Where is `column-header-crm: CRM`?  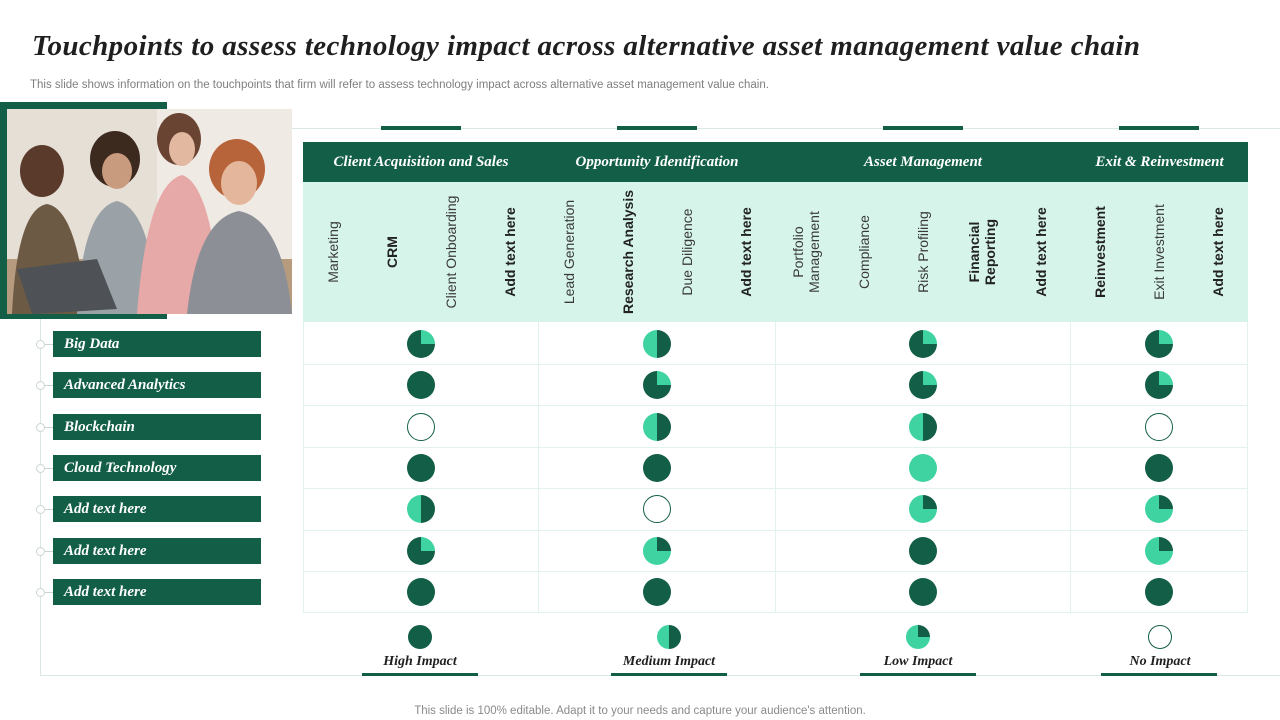 column-header-crm: CRM is located at coordinates (391, 252).